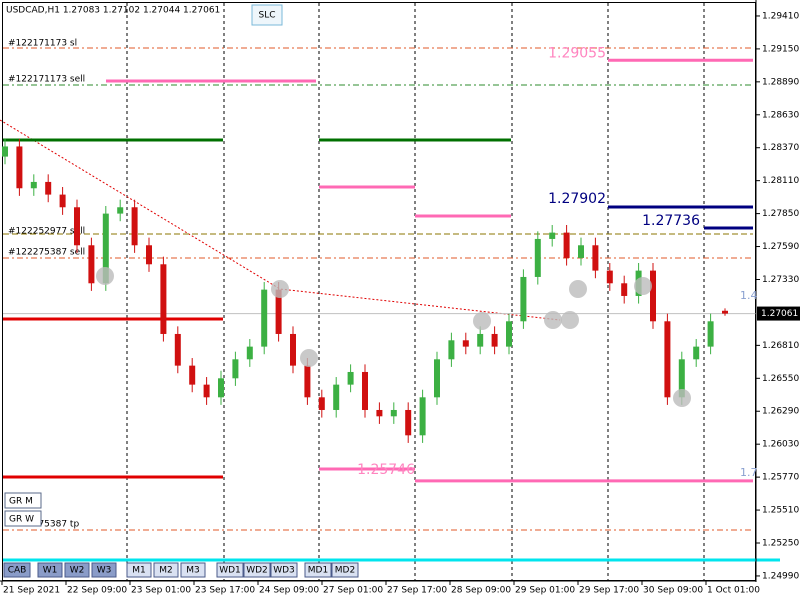  Describe the element at coordinates (46, 232) in the screenshot. I see `level-label: #122252977 sell` at that location.